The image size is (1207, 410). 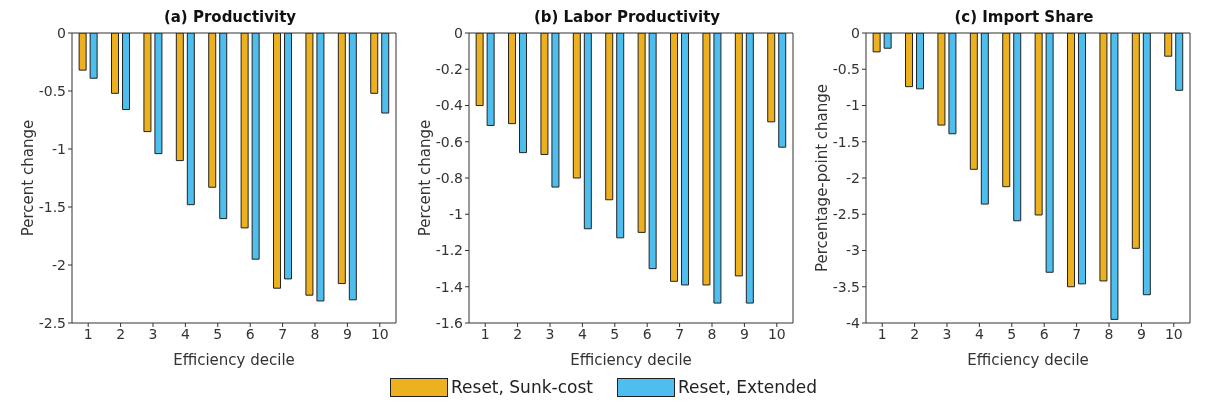 I want to click on chart-title: (b) Labor Productivity, so click(x=627, y=17).